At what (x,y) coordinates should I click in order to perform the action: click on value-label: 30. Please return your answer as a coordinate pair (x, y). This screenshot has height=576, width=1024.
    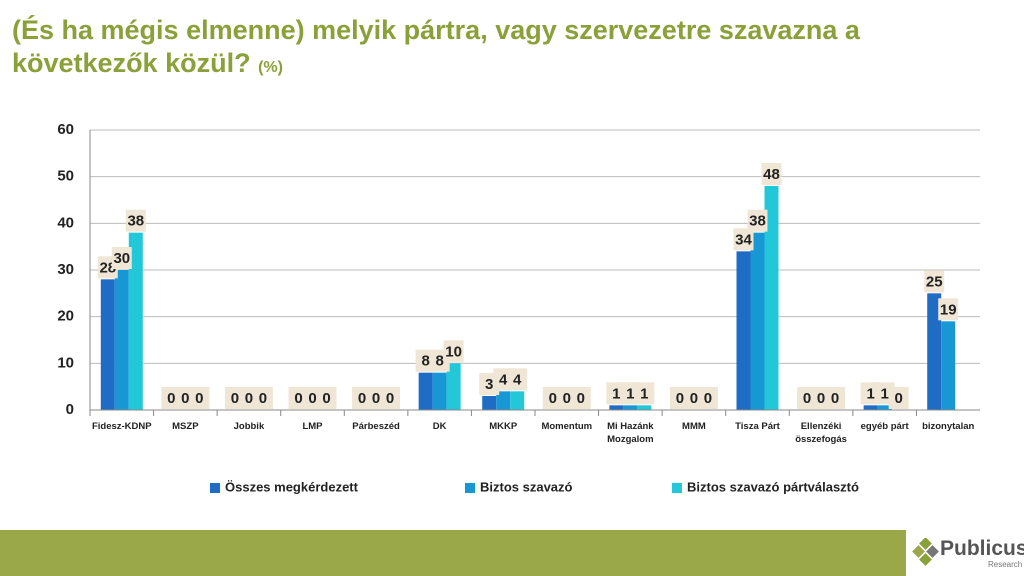
    Looking at the image, I should click on (121, 258).